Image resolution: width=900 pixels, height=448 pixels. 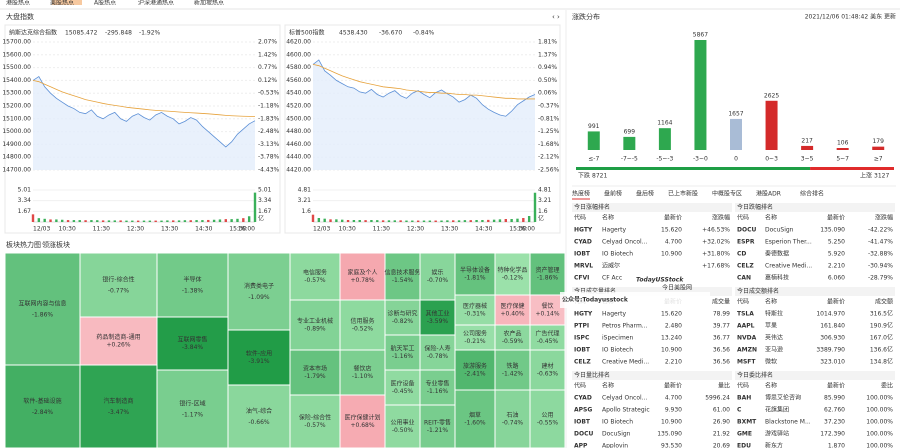 What do you see at coordinates (144, 111) in the screenshot?
I see `price-line` at bounding box center [144, 111].